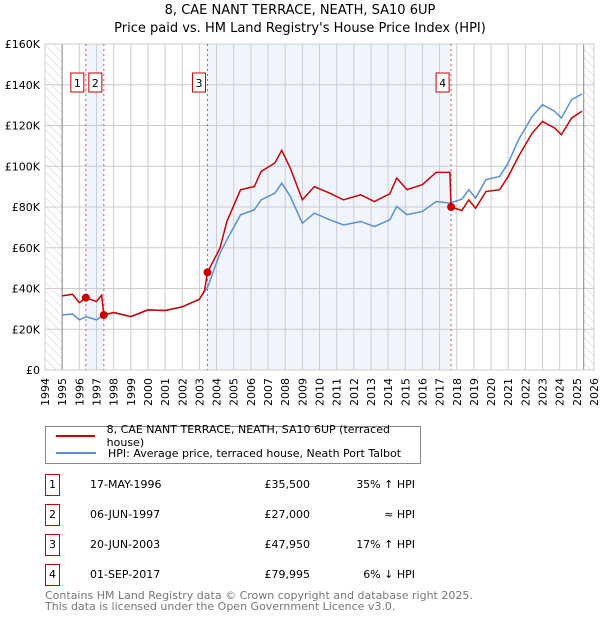 The image size is (600, 620). I want to click on x-tick-label: 1994, so click(45, 392).